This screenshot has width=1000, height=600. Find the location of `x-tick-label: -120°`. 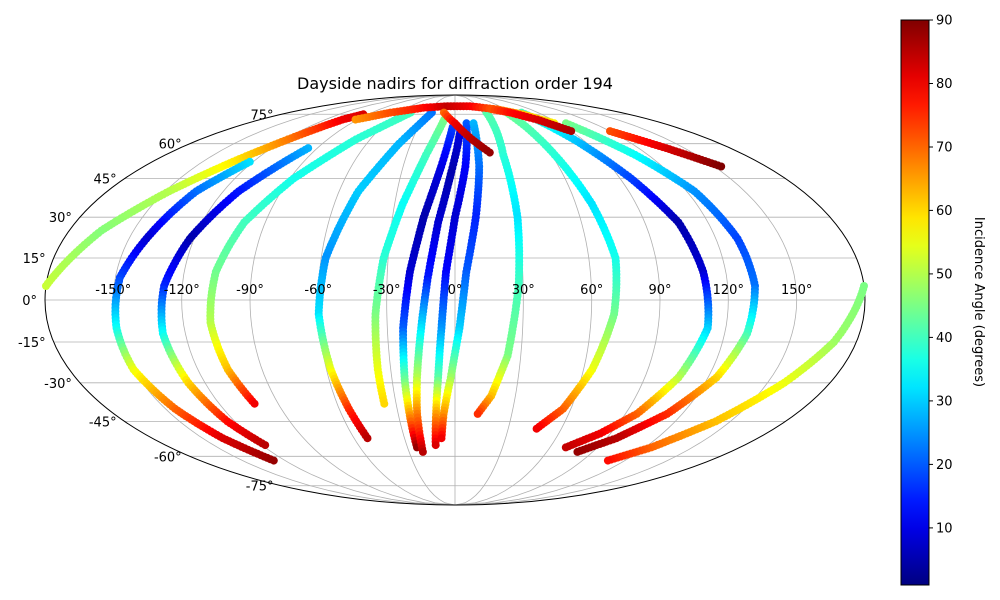

x-tick-label: -120° is located at coordinates (182, 290).